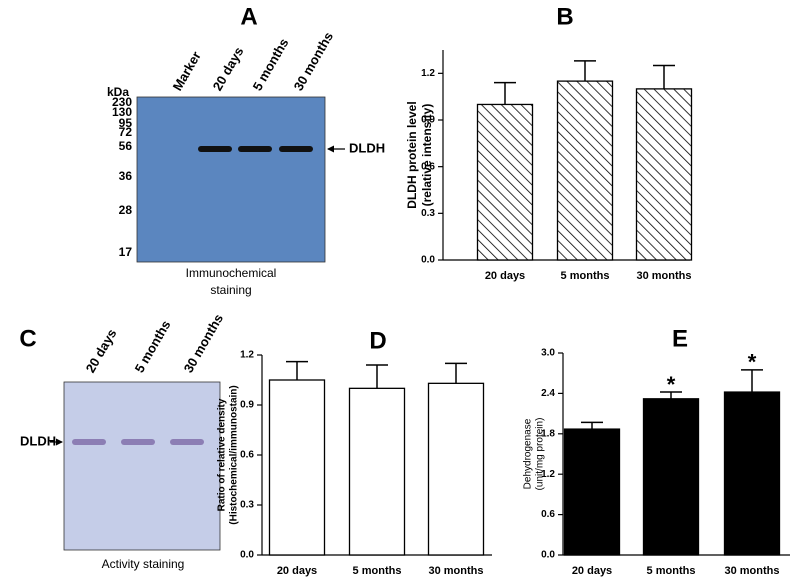 The image size is (800, 587). Describe the element at coordinates (548, 433) in the screenshot. I see `y-tick-label: 1.8` at that location.